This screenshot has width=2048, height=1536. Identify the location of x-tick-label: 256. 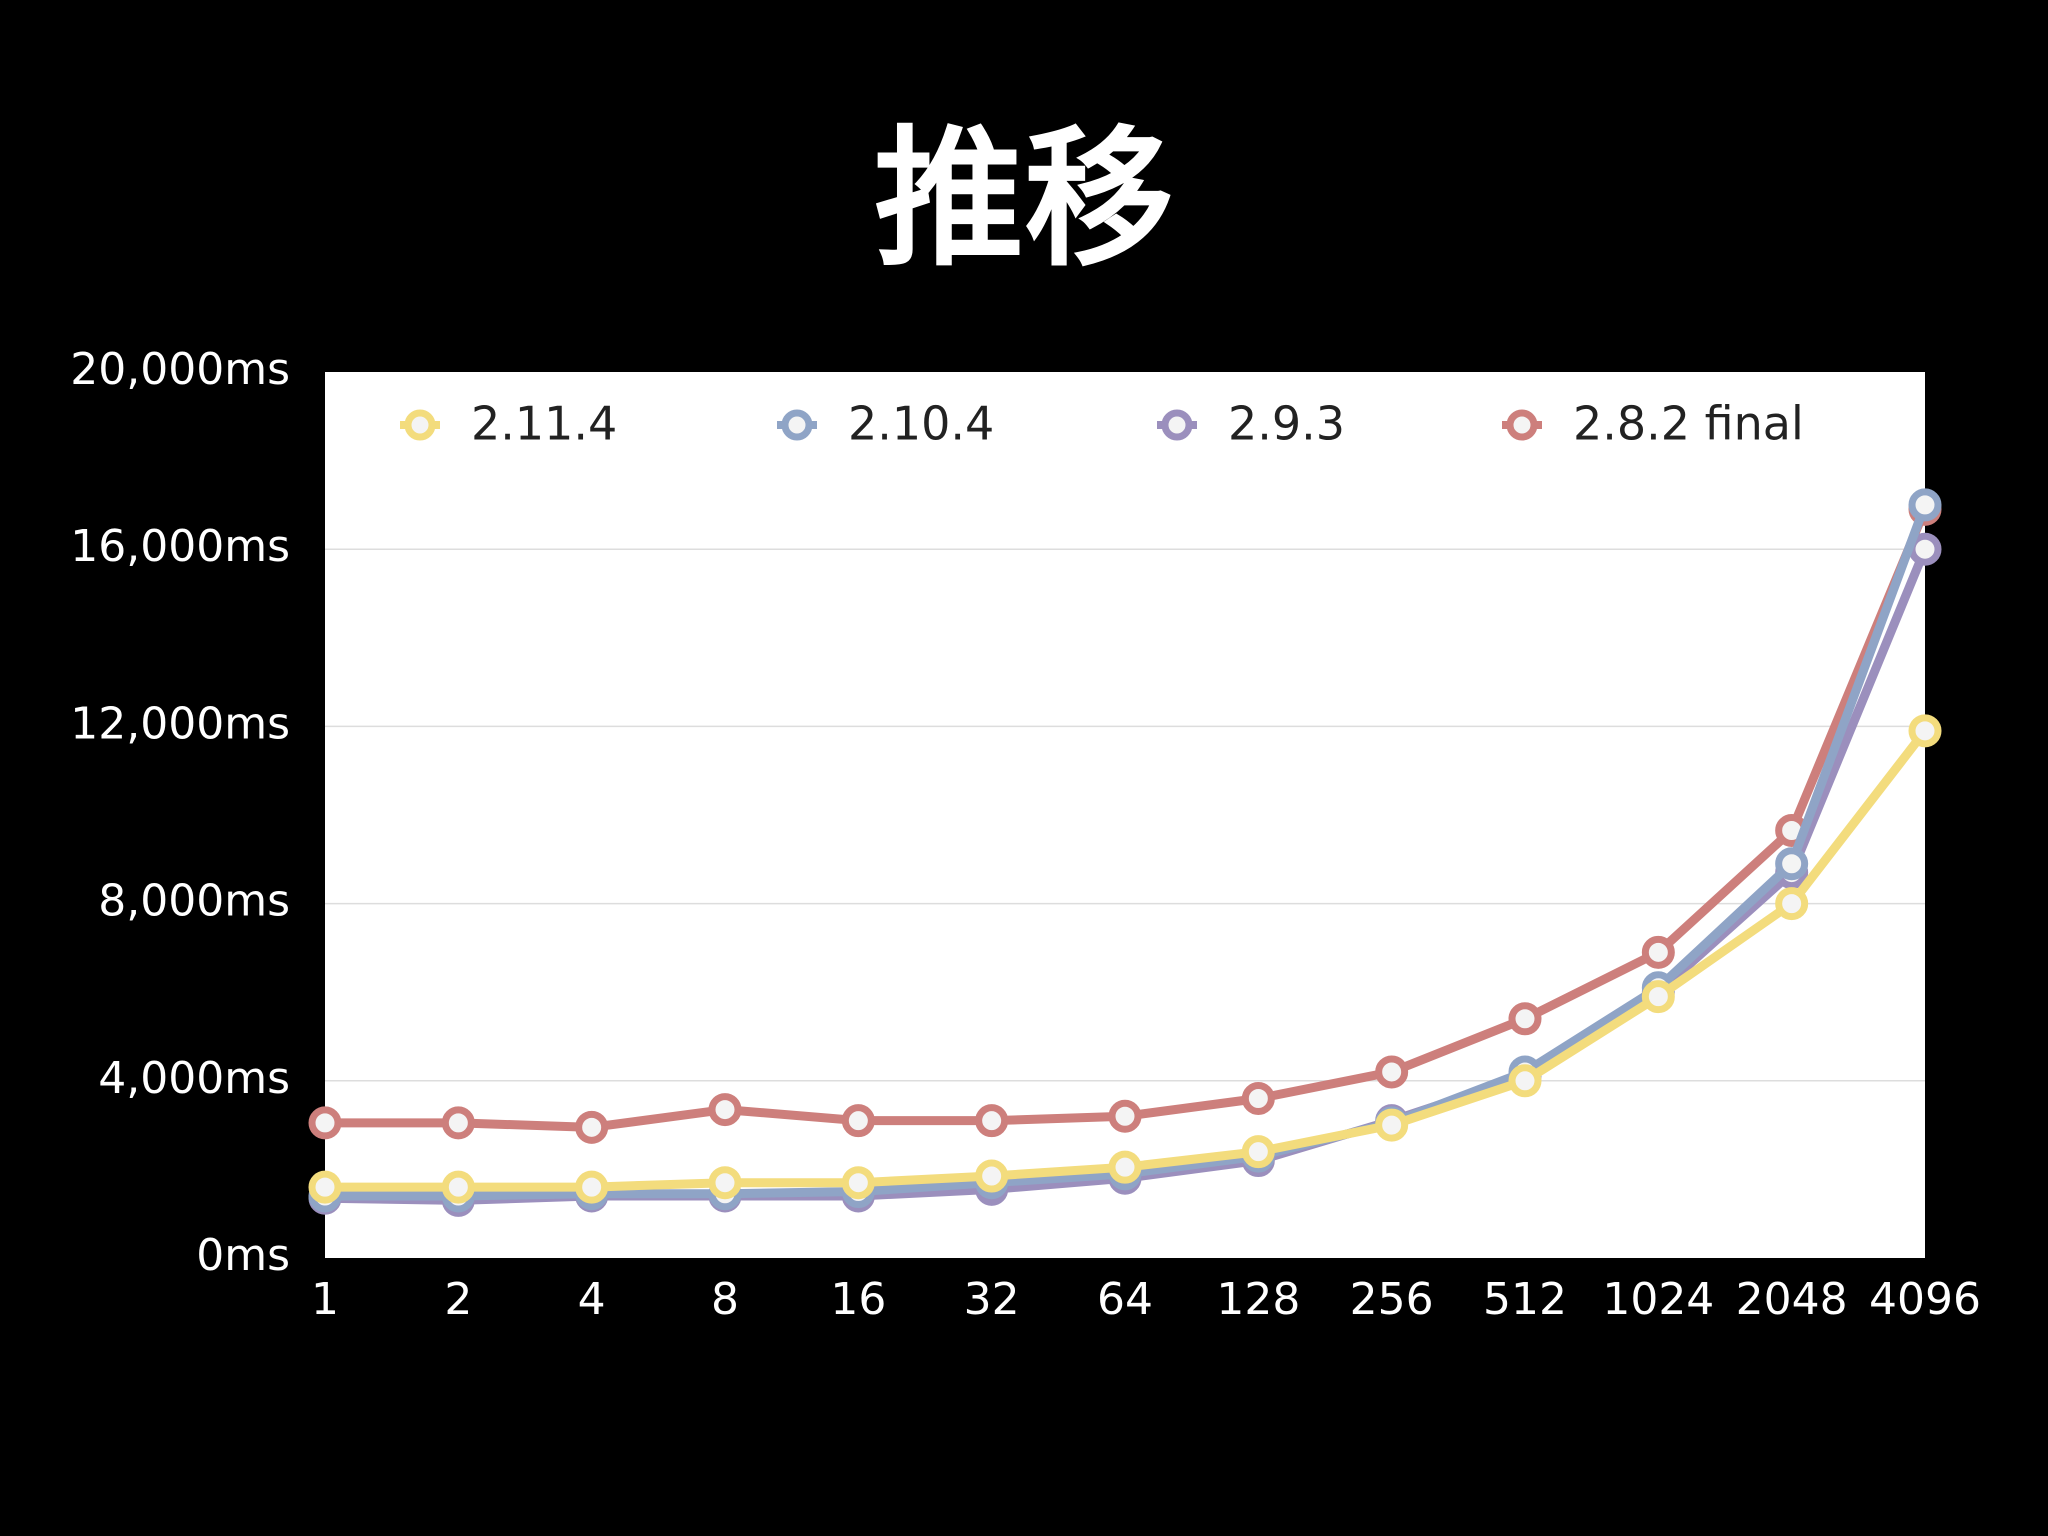
(1392, 1299).